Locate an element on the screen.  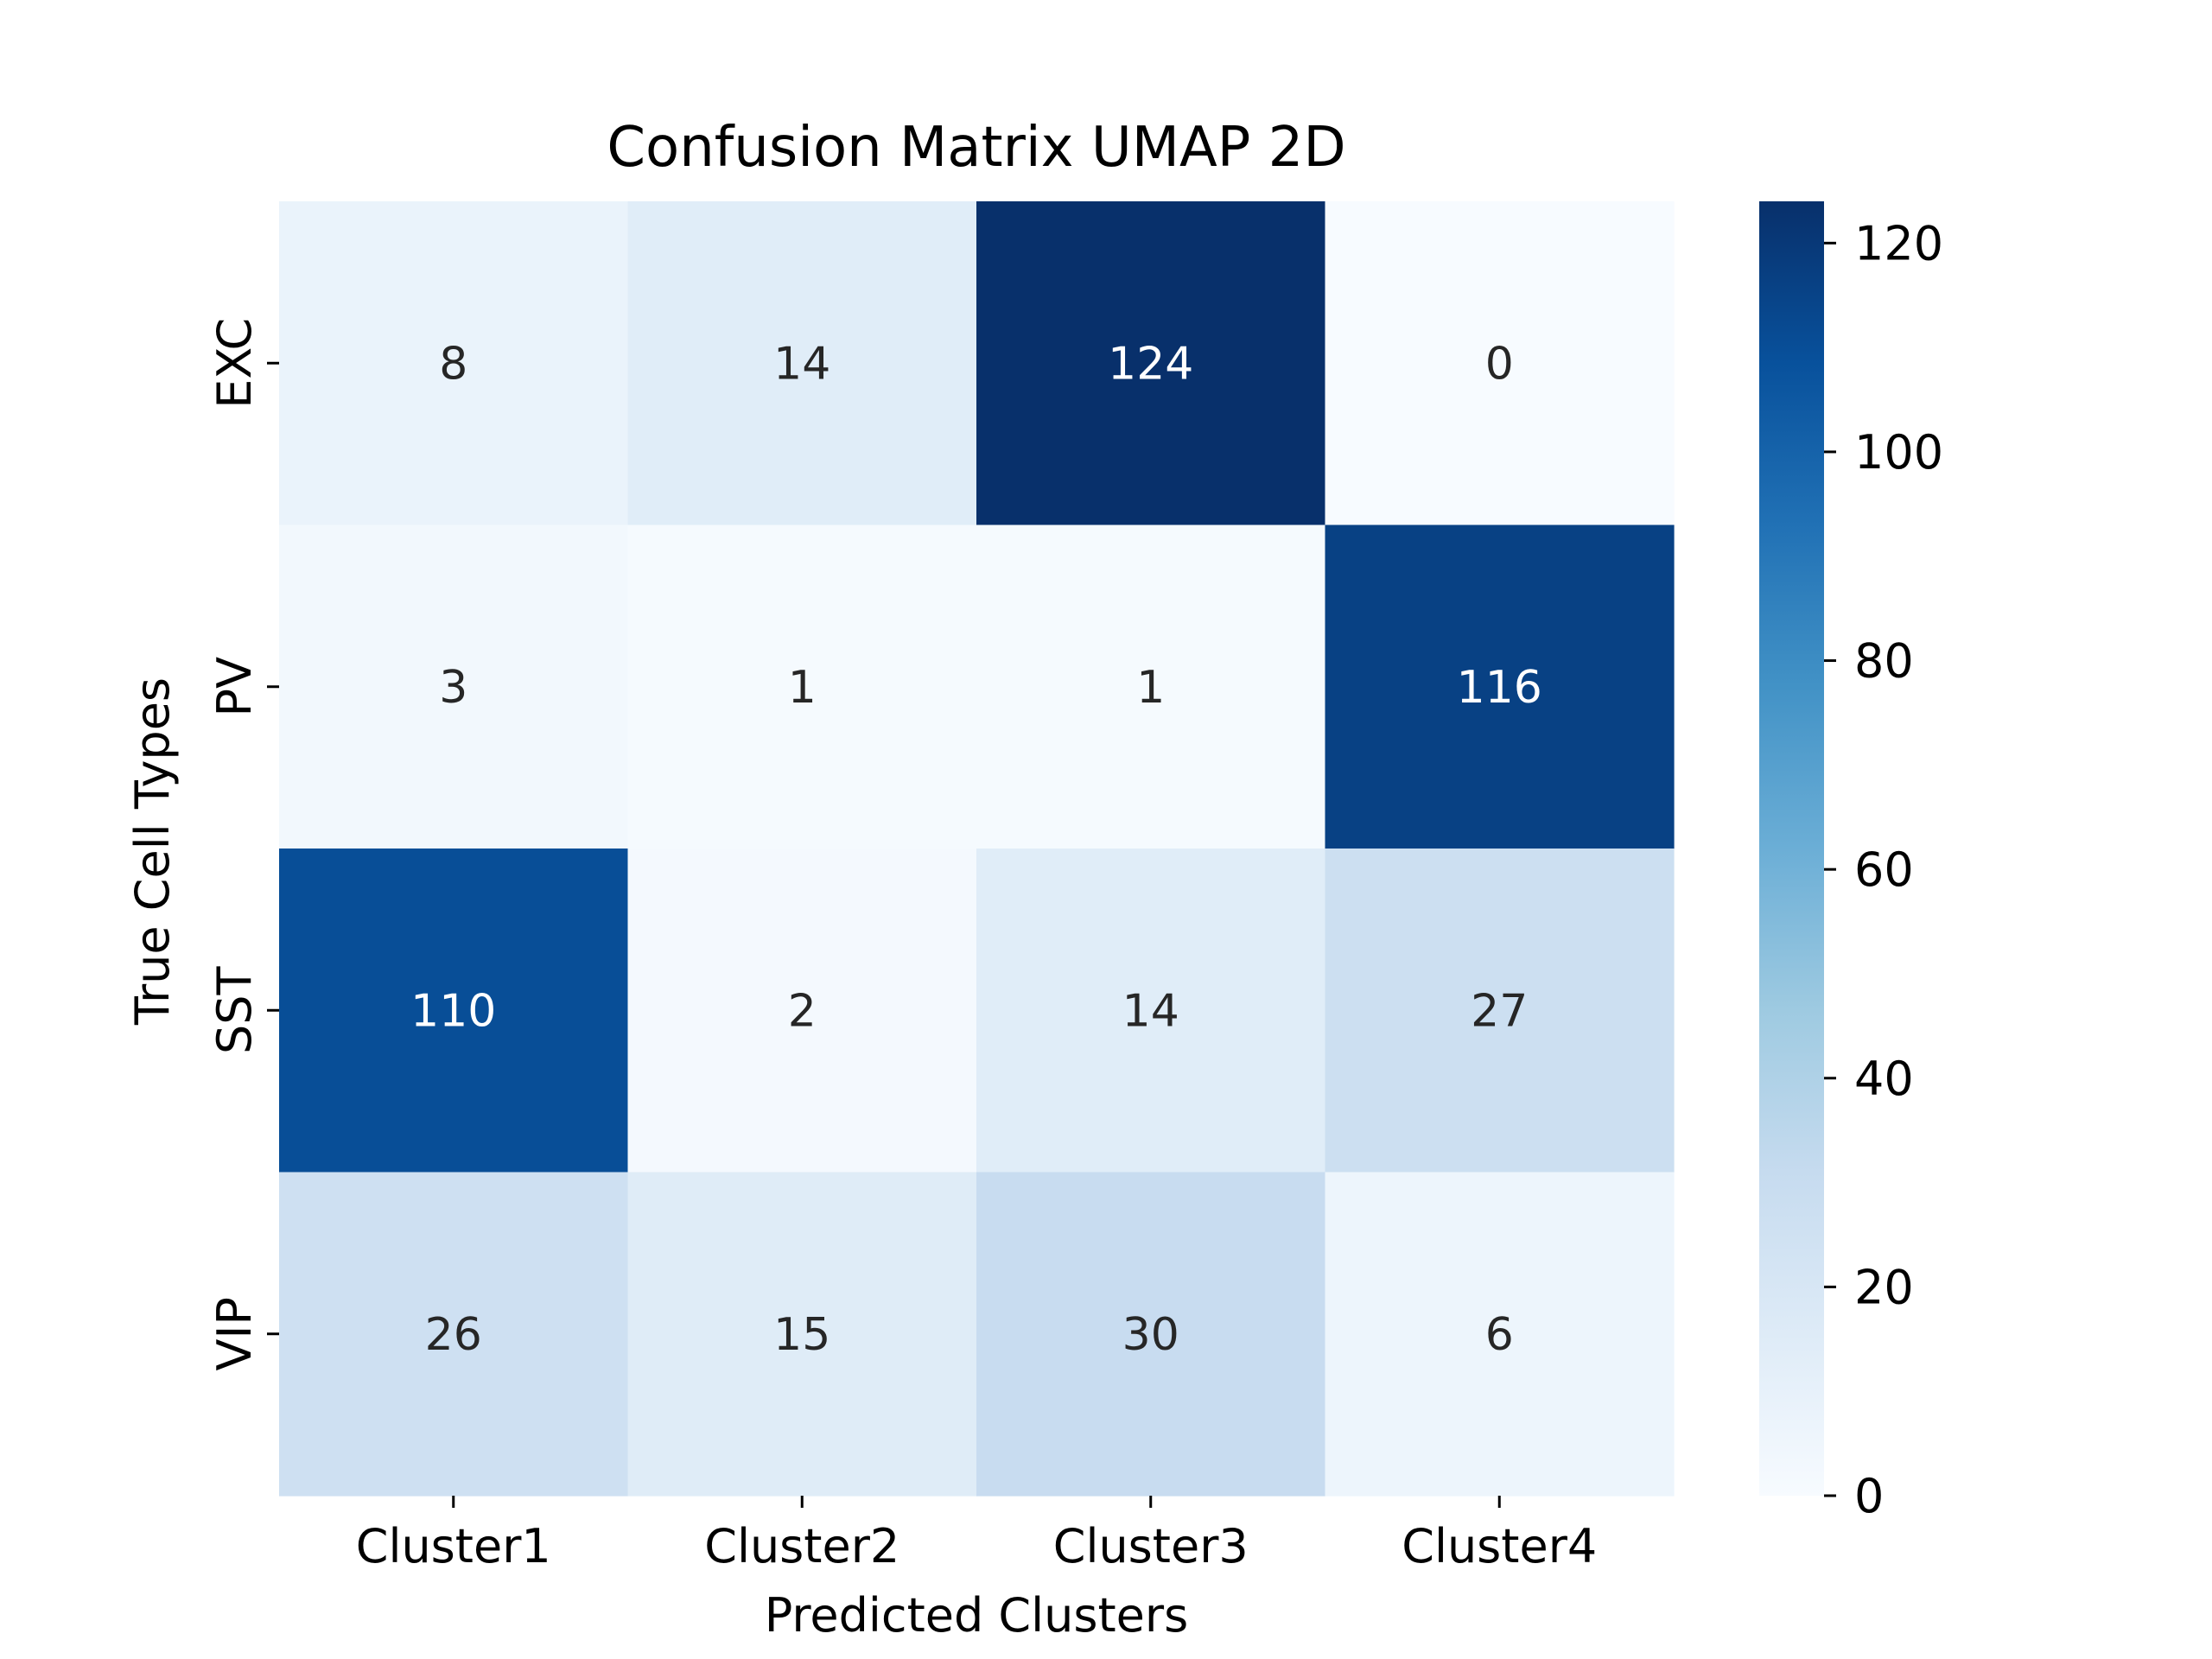
colorbar-tick-label: 120 is located at coordinates (1898, 243).